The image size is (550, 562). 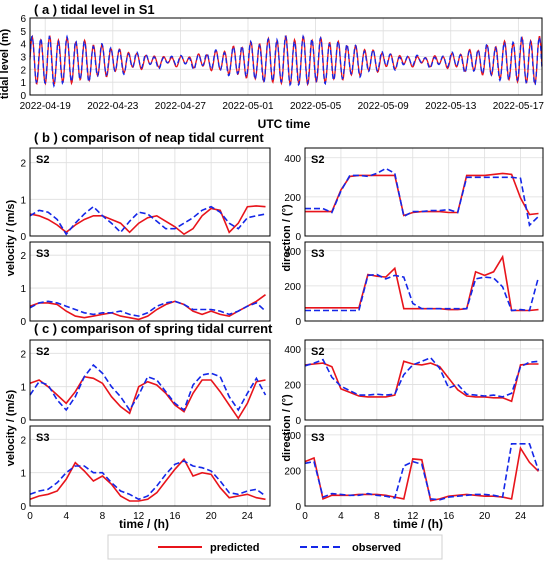 What do you see at coordinates (149, 137) in the screenshot?
I see `title-b: ( b ) comparison of neap tidal current` at bounding box center [149, 137].